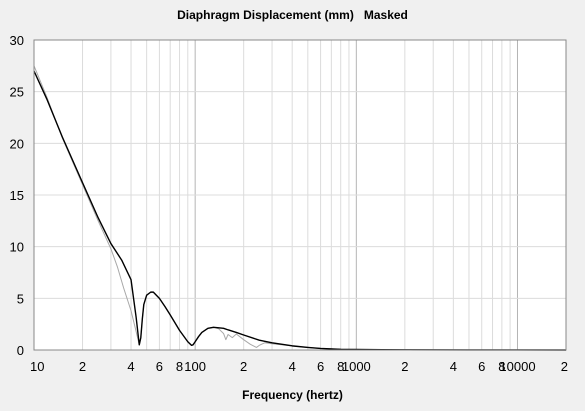 This screenshot has width=585, height=411. I want to click on y-tick-label: 5, so click(20, 298).